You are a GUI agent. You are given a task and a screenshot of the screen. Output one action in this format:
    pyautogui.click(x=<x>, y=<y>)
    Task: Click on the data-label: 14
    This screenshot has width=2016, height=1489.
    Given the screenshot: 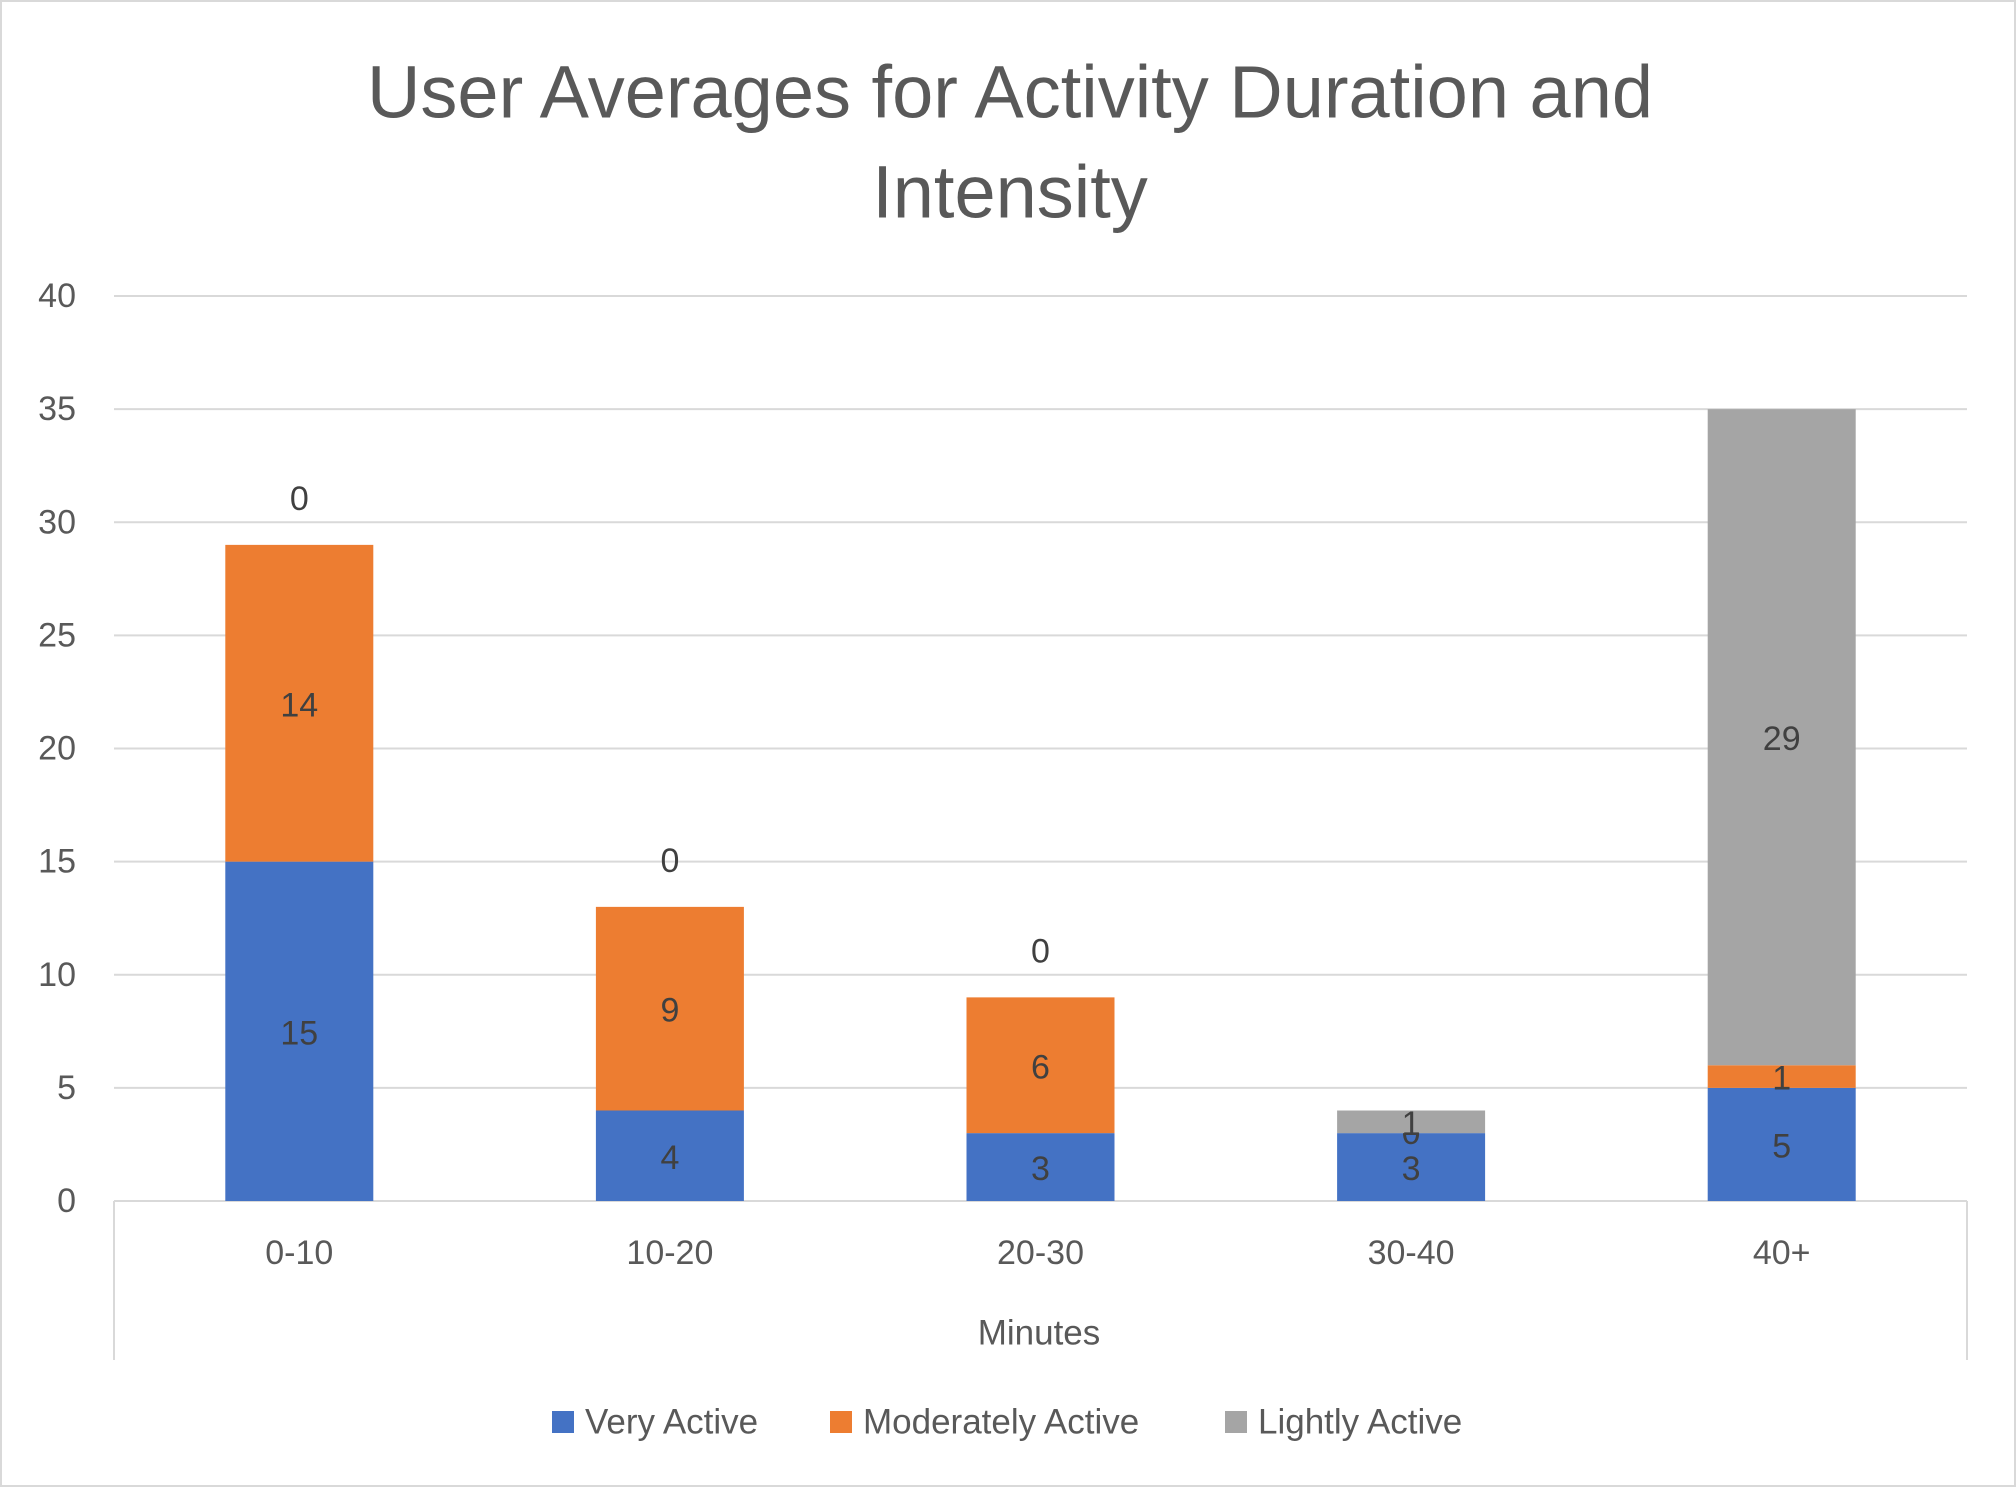 What is the action you would take?
    pyautogui.click(x=299, y=705)
    